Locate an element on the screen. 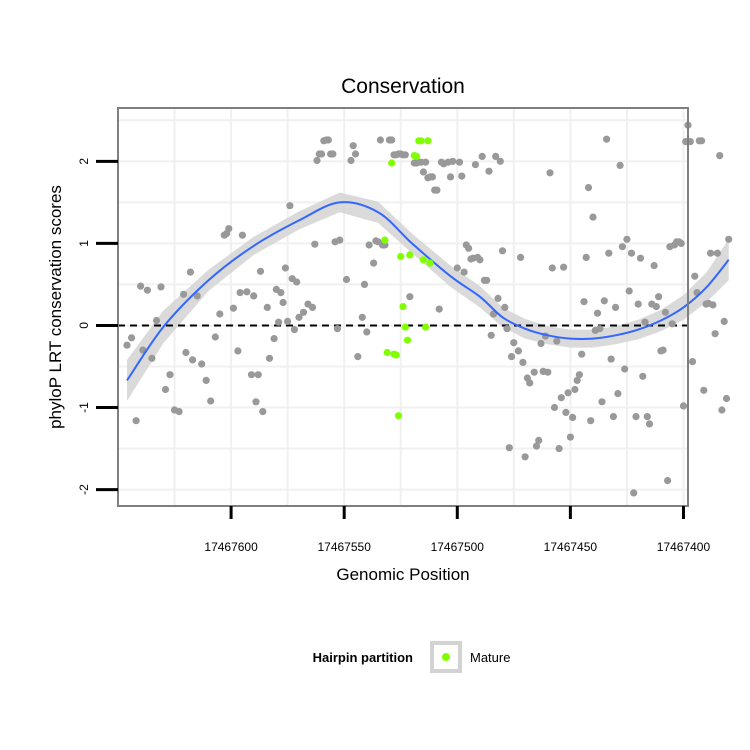 The width and height of the screenshot is (750, 750). y-tick-label: 0 is located at coordinates (84, 325).